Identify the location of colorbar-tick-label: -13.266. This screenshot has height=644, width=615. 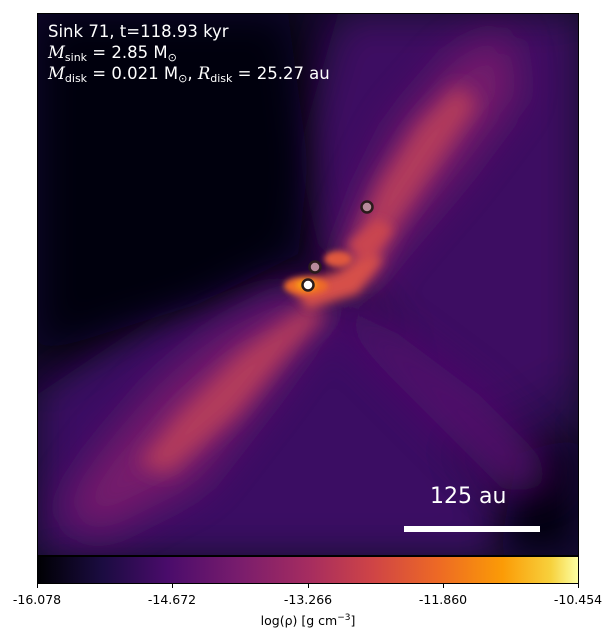
(308, 599).